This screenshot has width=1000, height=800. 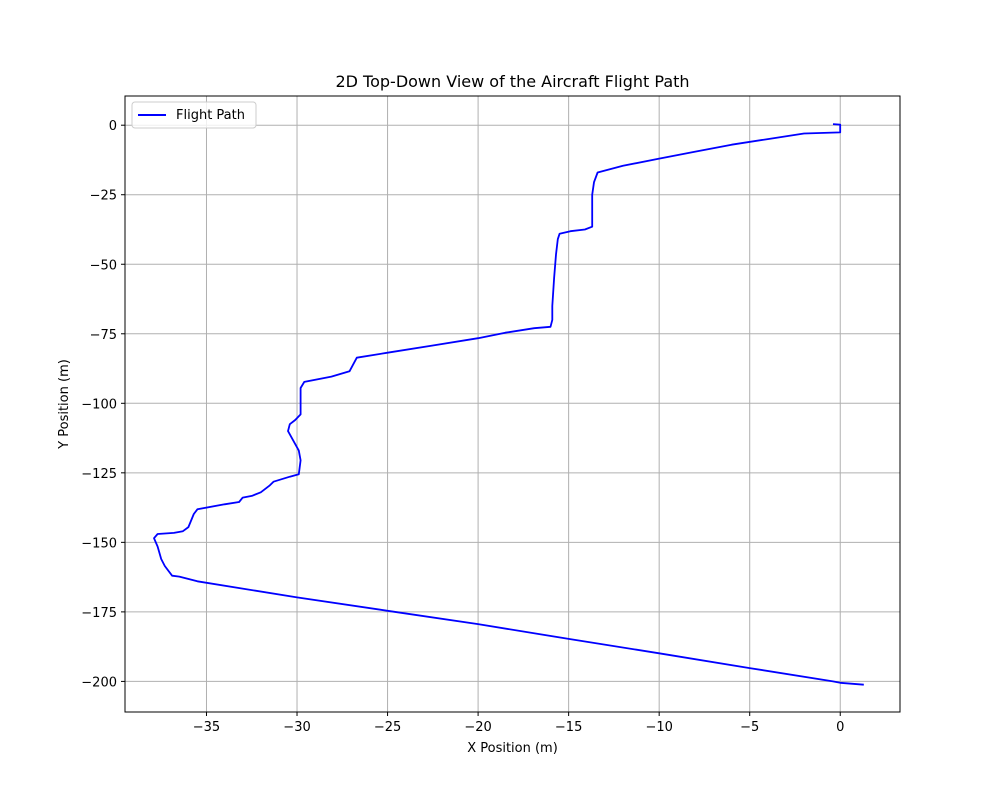 What do you see at coordinates (99, 682) in the screenshot?
I see `y-tick-label: −200` at bounding box center [99, 682].